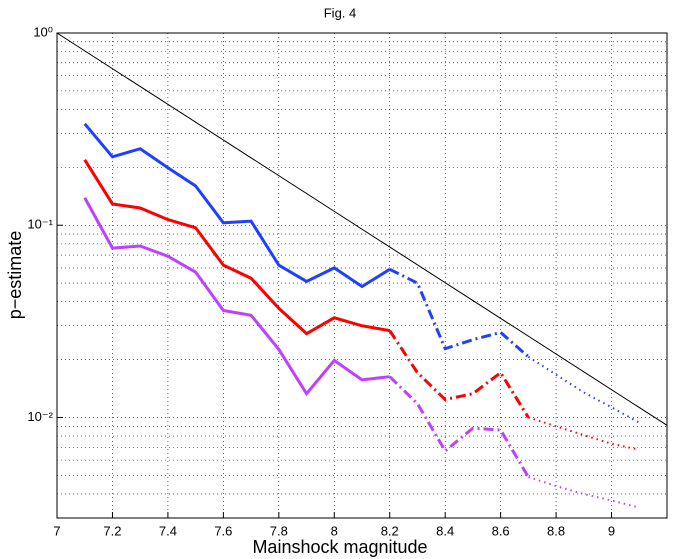 Image resolution: width=674 pixels, height=559 pixels. Describe the element at coordinates (40, 224) in the screenshot. I see `y-tick-label: 10⁻¹` at that location.